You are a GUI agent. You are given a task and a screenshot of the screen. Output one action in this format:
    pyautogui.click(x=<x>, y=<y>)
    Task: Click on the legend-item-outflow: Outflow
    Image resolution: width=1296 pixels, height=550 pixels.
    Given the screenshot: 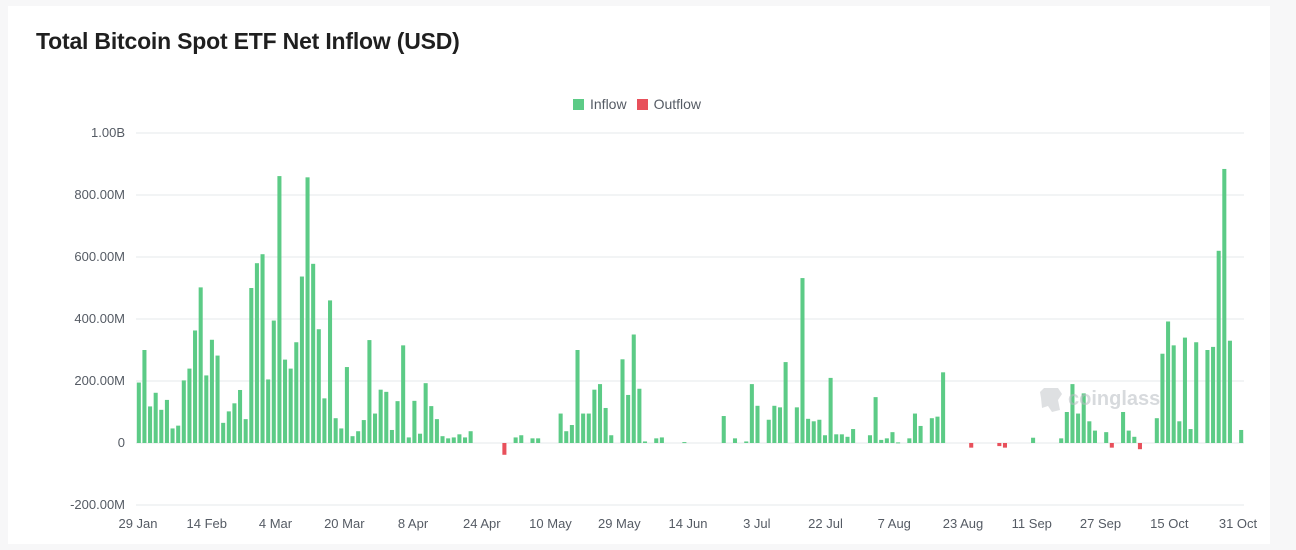 What is the action you would take?
    pyautogui.click(x=668, y=104)
    